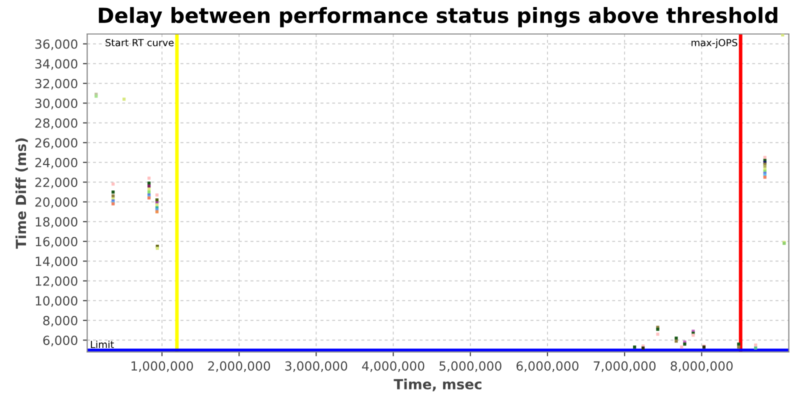 The image size is (800, 400). What do you see at coordinates (60, 321) in the screenshot?
I see `y-tick-label: 8,000` at bounding box center [60, 321].